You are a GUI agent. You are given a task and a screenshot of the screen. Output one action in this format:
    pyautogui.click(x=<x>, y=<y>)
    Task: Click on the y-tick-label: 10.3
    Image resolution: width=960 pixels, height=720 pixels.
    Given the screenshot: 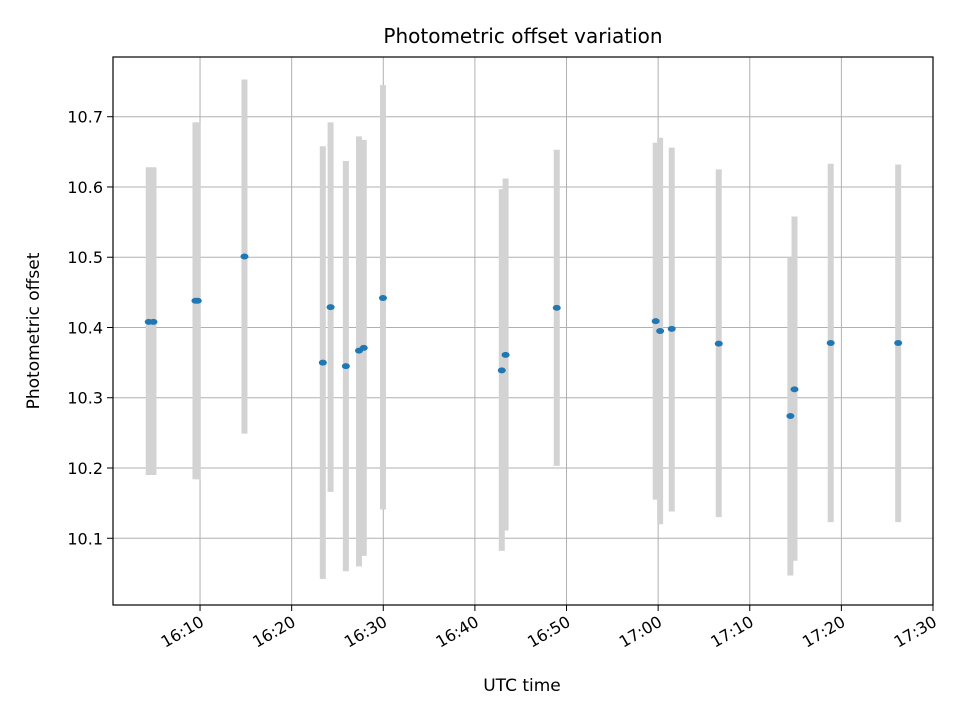 What is the action you would take?
    pyautogui.click(x=85, y=398)
    